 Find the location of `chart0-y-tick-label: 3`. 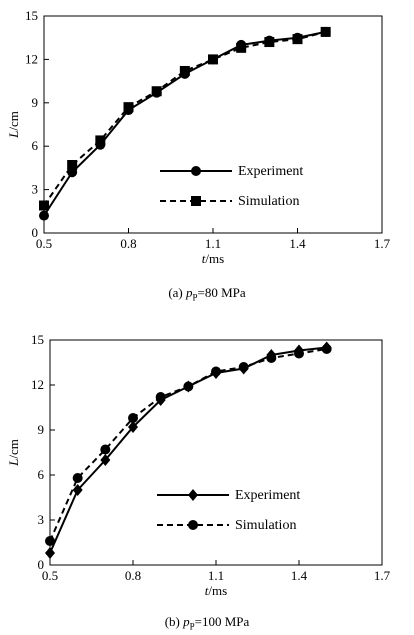

chart0-y-tick-label: 3 is located at coordinates (35, 189).